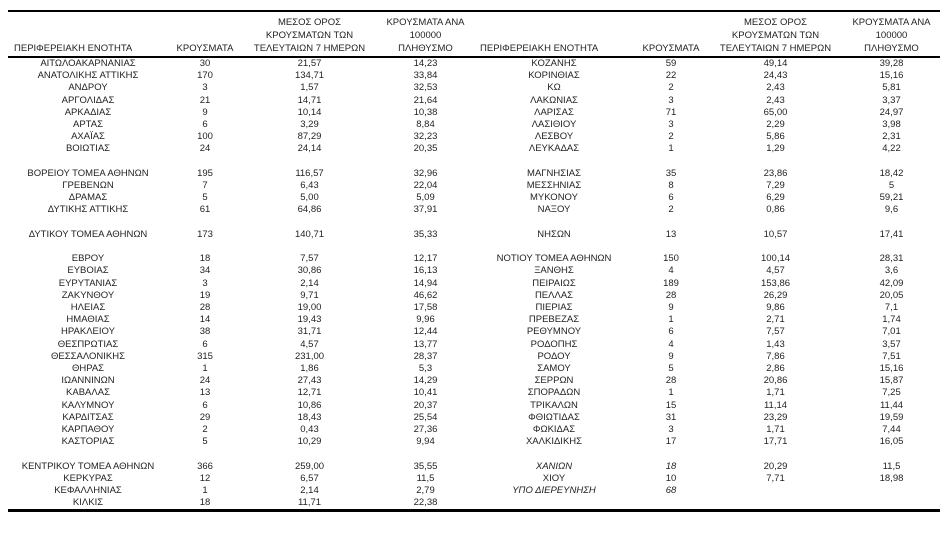 Image resolution: width=946 pixels, height=533 pixels. I want to click on region-cell: ΝΗΣΩΝ, so click(554, 234).